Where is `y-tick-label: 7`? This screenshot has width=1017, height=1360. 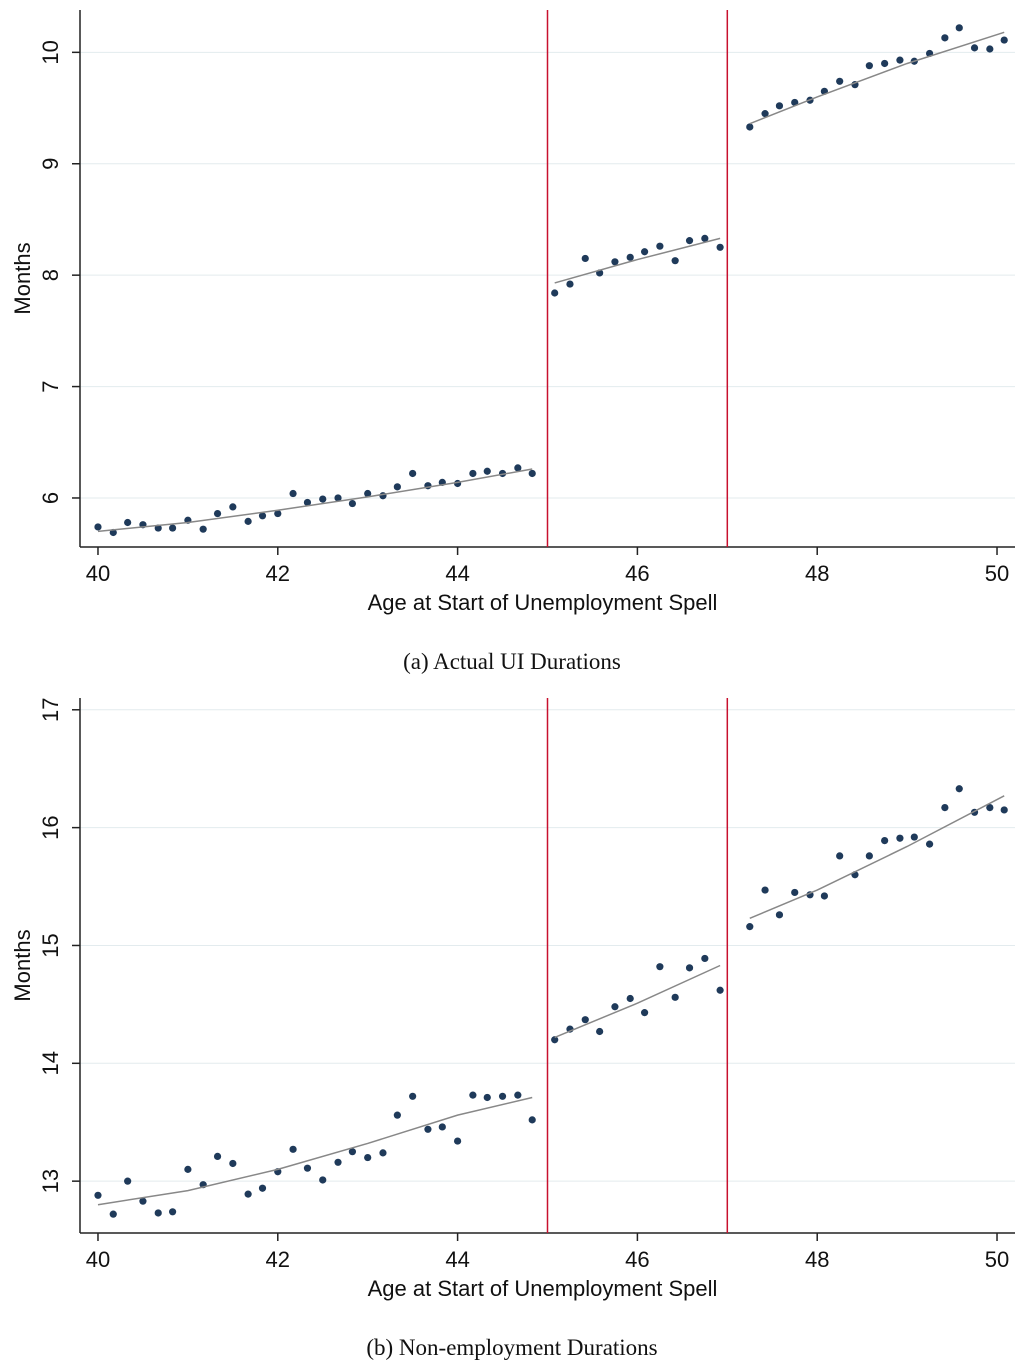 y-tick-label: 7 is located at coordinates (50, 386).